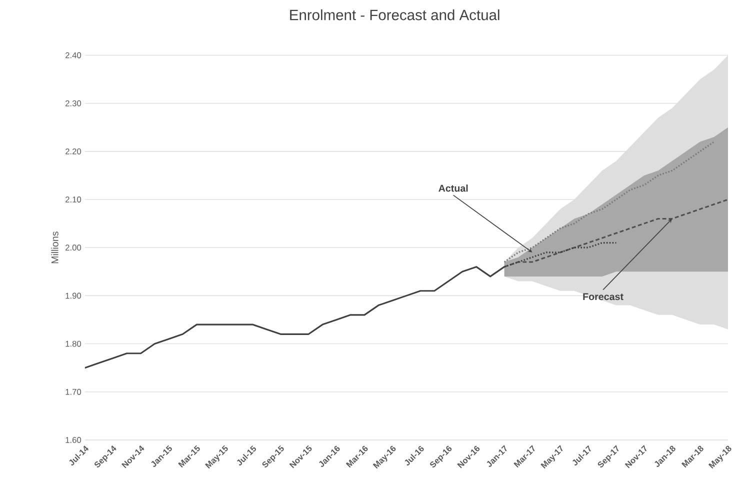 Image resolution: width=738 pixels, height=491 pixels. Describe the element at coordinates (74, 199) in the screenshot. I see `y-tick-label: 2.10` at that location.